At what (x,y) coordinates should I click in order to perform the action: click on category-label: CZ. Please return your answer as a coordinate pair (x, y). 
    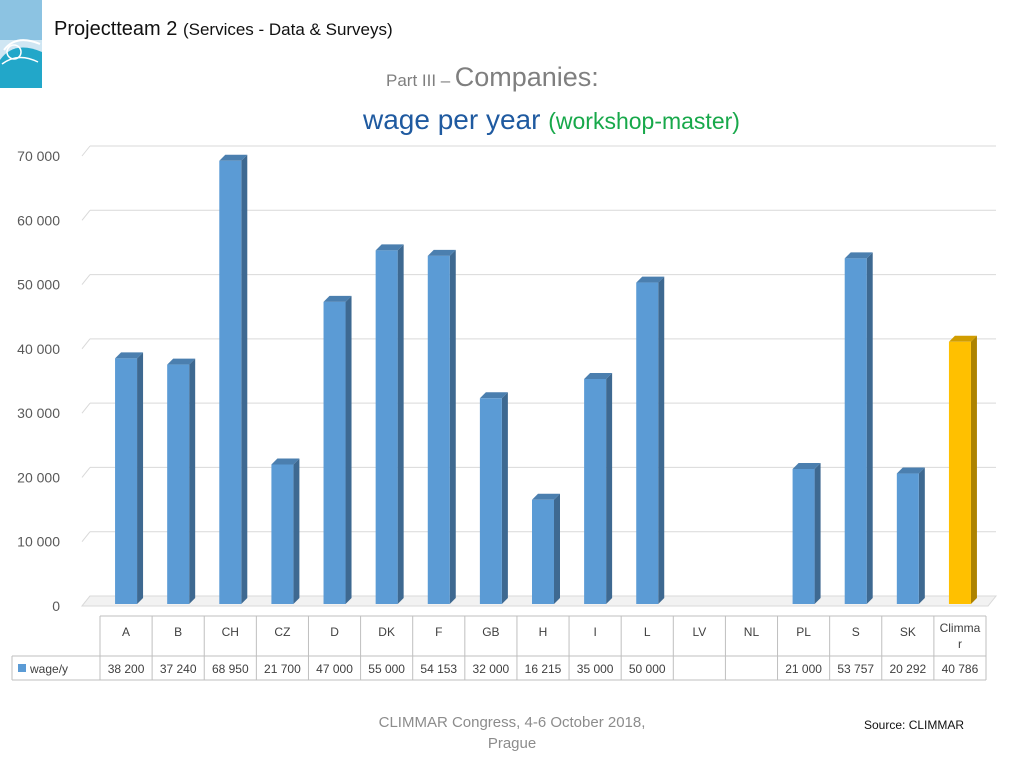
    Looking at the image, I should click on (282, 632).